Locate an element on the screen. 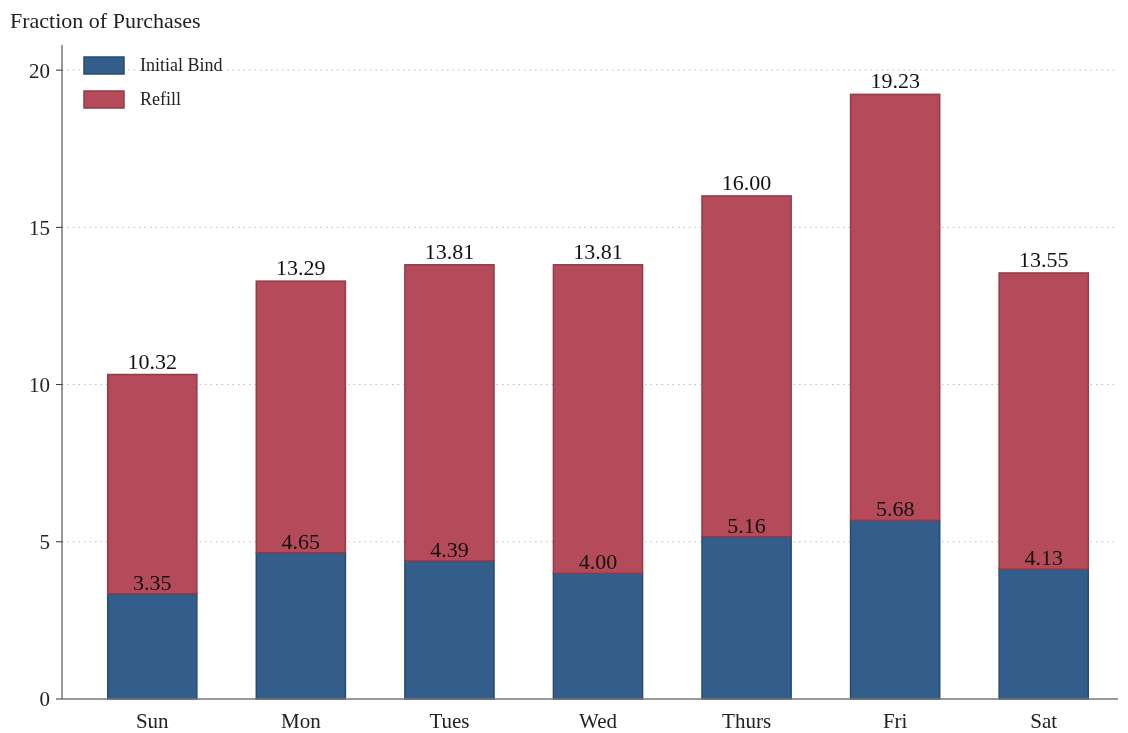  data-label: 4.00 is located at coordinates (598, 562).